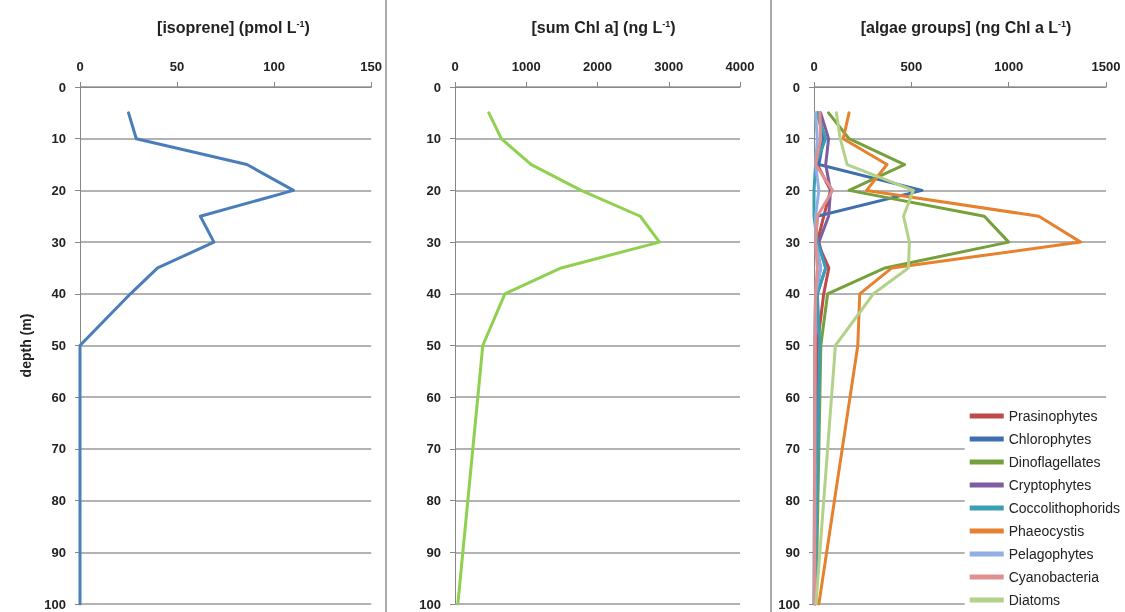 Image resolution: width=1125 pixels, height=612 pixels. I want to click on x-tick-label: 1500, so click(1106, 66).